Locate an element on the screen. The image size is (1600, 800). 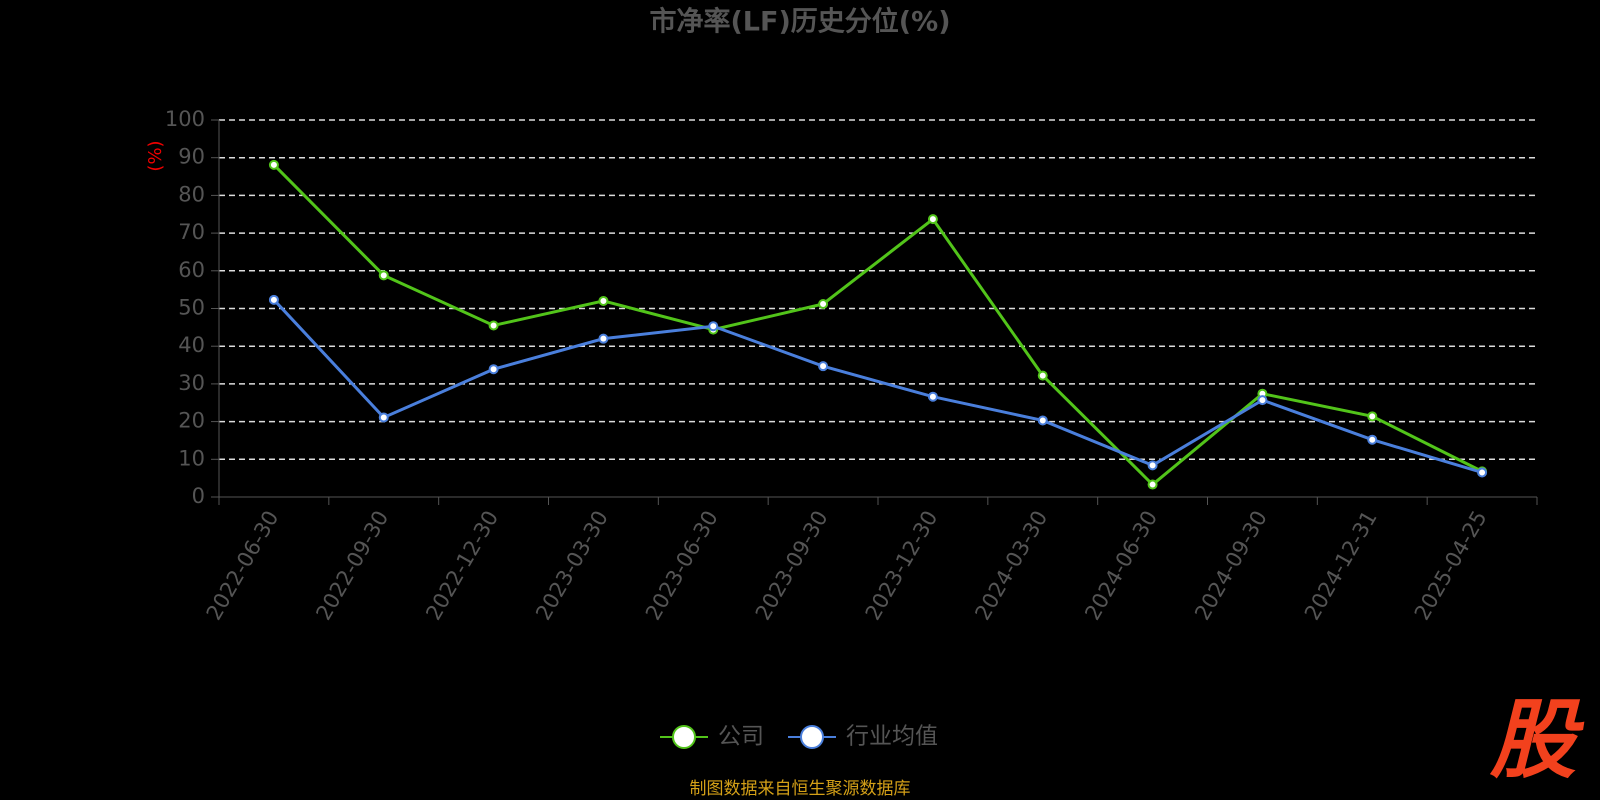
legend-label: 公司 is located at coordinates (741, 737).